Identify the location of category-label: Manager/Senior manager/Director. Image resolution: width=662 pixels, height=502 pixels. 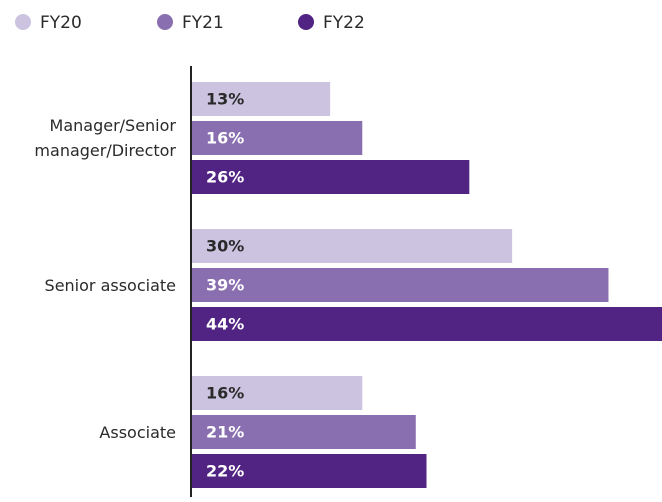
(105, 138).